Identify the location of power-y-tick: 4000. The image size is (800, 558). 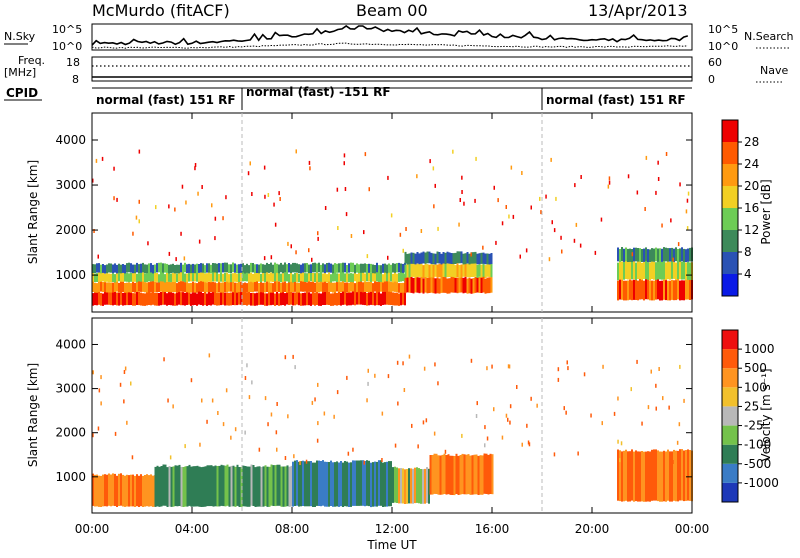
(70, 140).